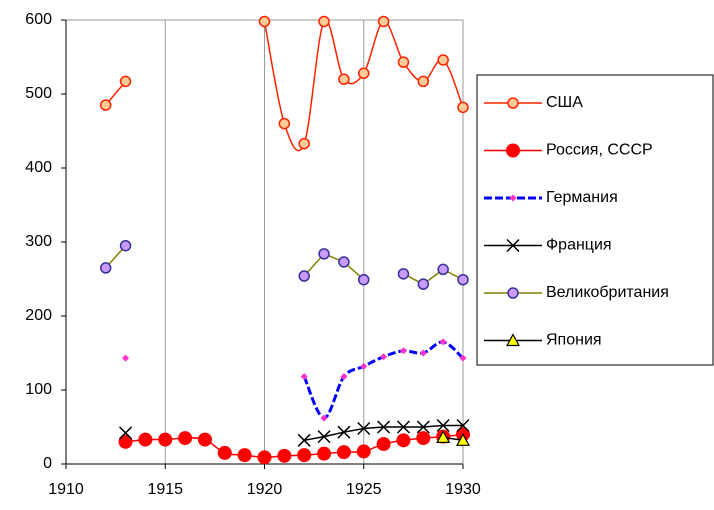 The width and height of the screenshot is (714, 510). I want to click on x-tick-label: 1925, so click(364, 489).